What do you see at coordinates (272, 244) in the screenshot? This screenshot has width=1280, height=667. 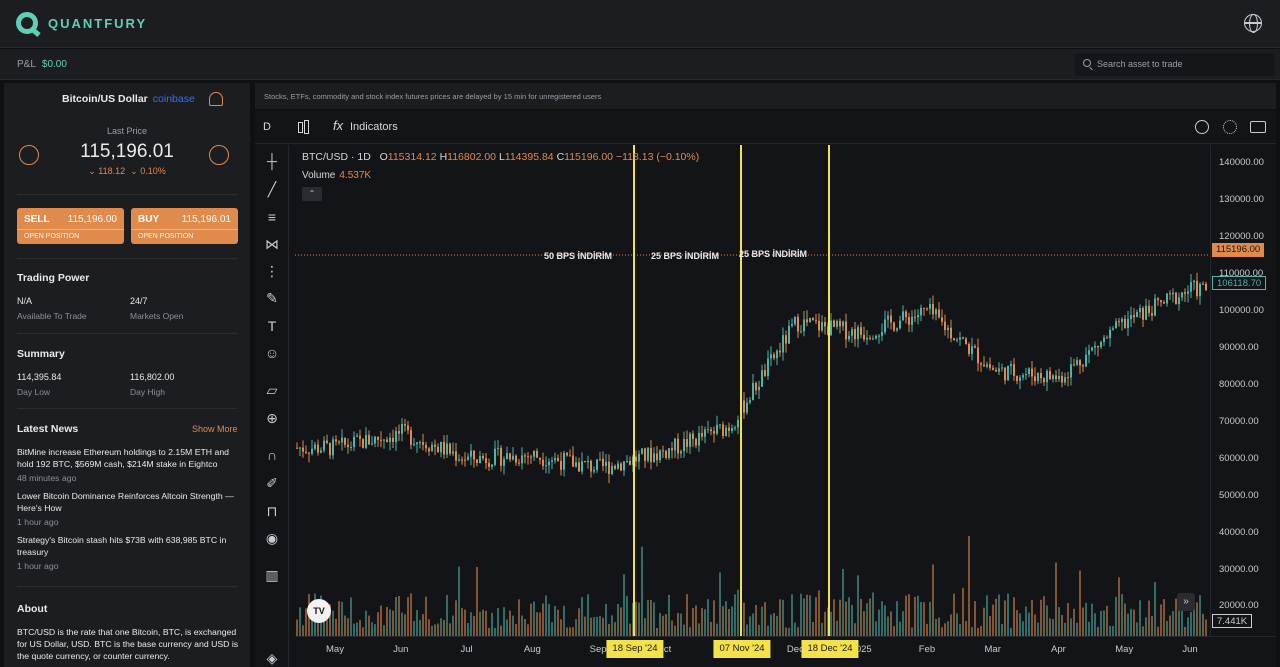 I see `pattern-icon: ⋈` at bounding box center [272, 244].